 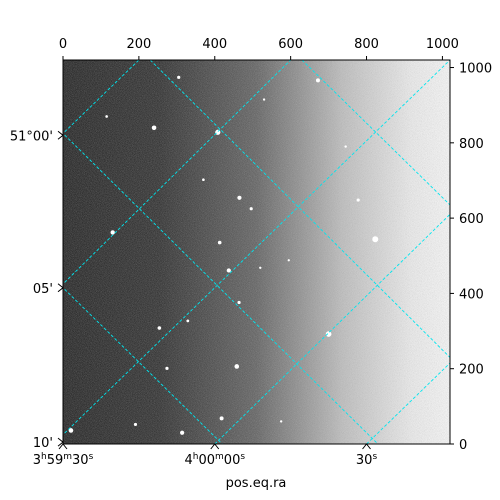 I want to click on ra-tick-label: 4h00m00s, so click(x=214, y=460).